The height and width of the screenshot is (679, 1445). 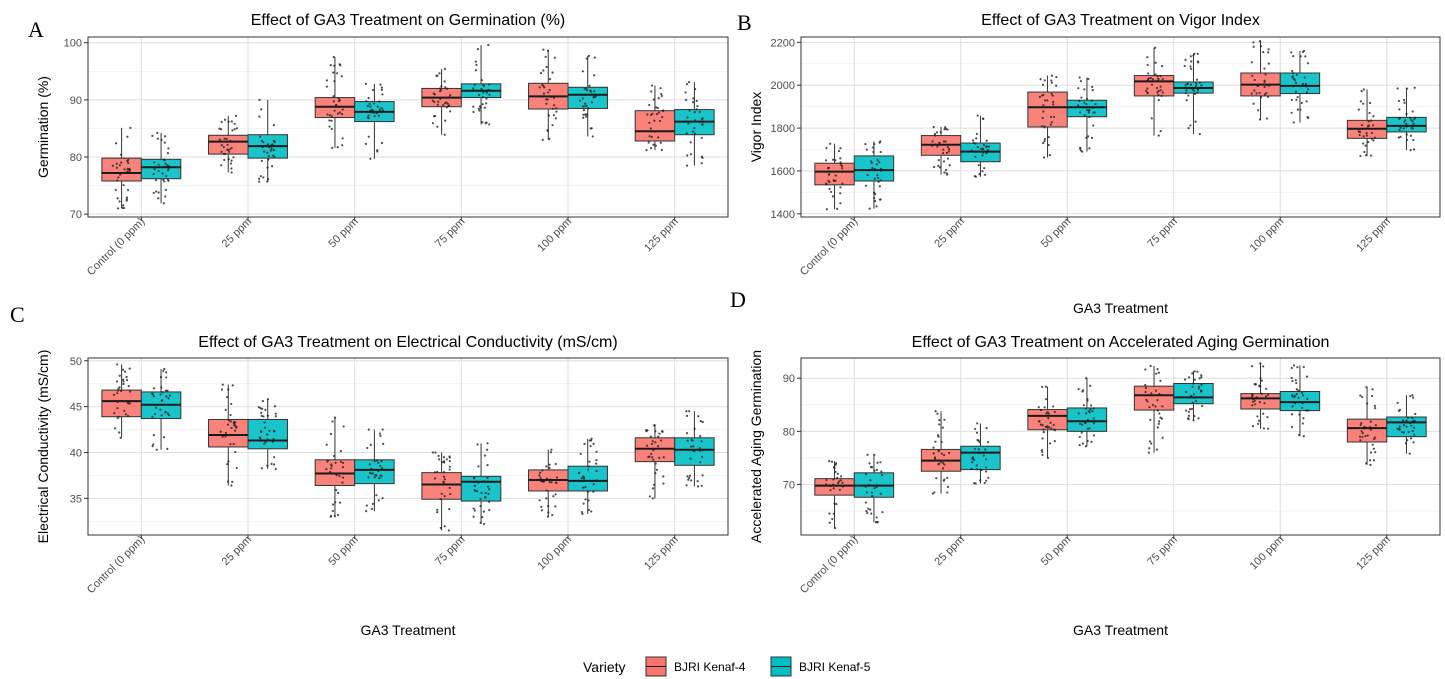 I want to click on x-tick-label: 50 ppm, so click(x=343, y=233).